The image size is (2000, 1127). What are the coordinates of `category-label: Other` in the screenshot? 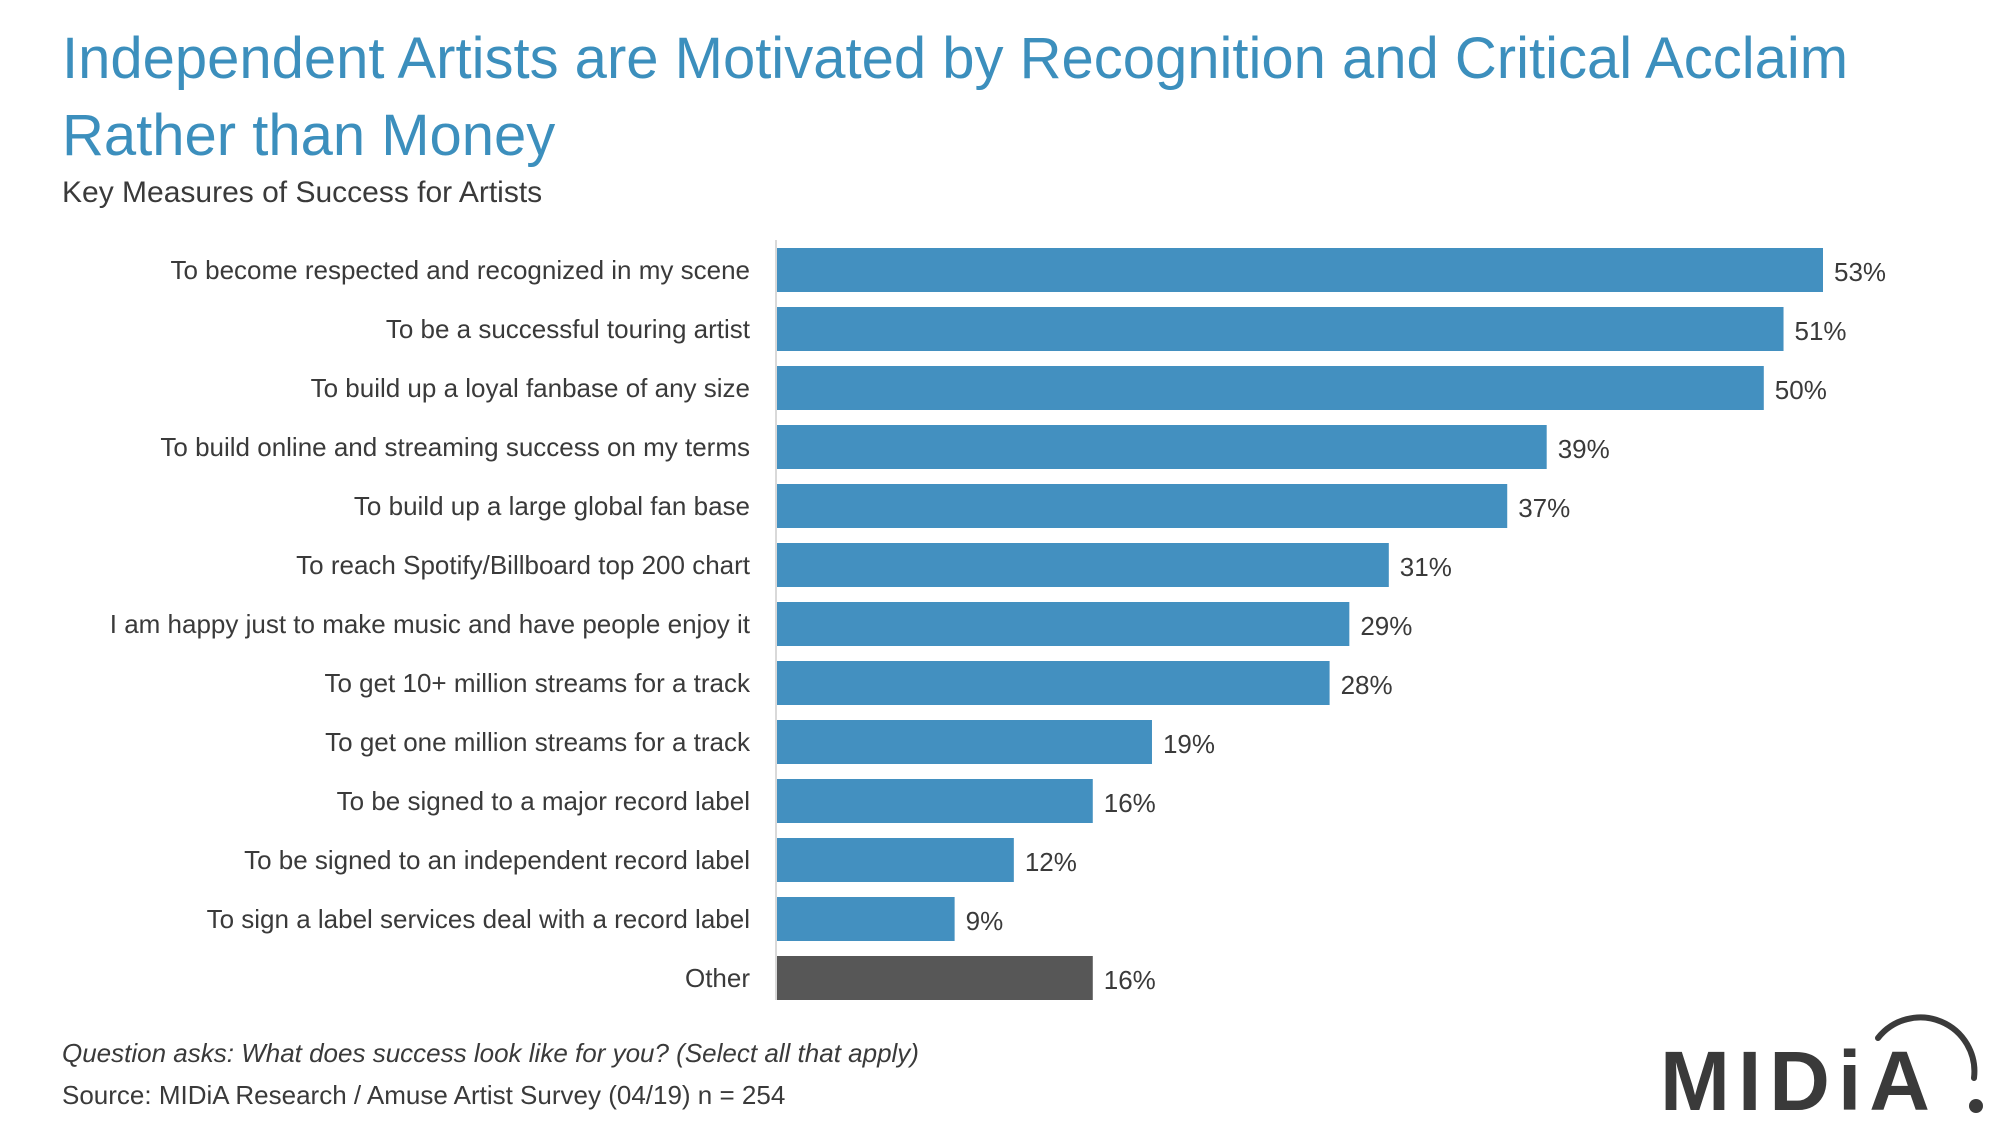 It's located at (717, 978).